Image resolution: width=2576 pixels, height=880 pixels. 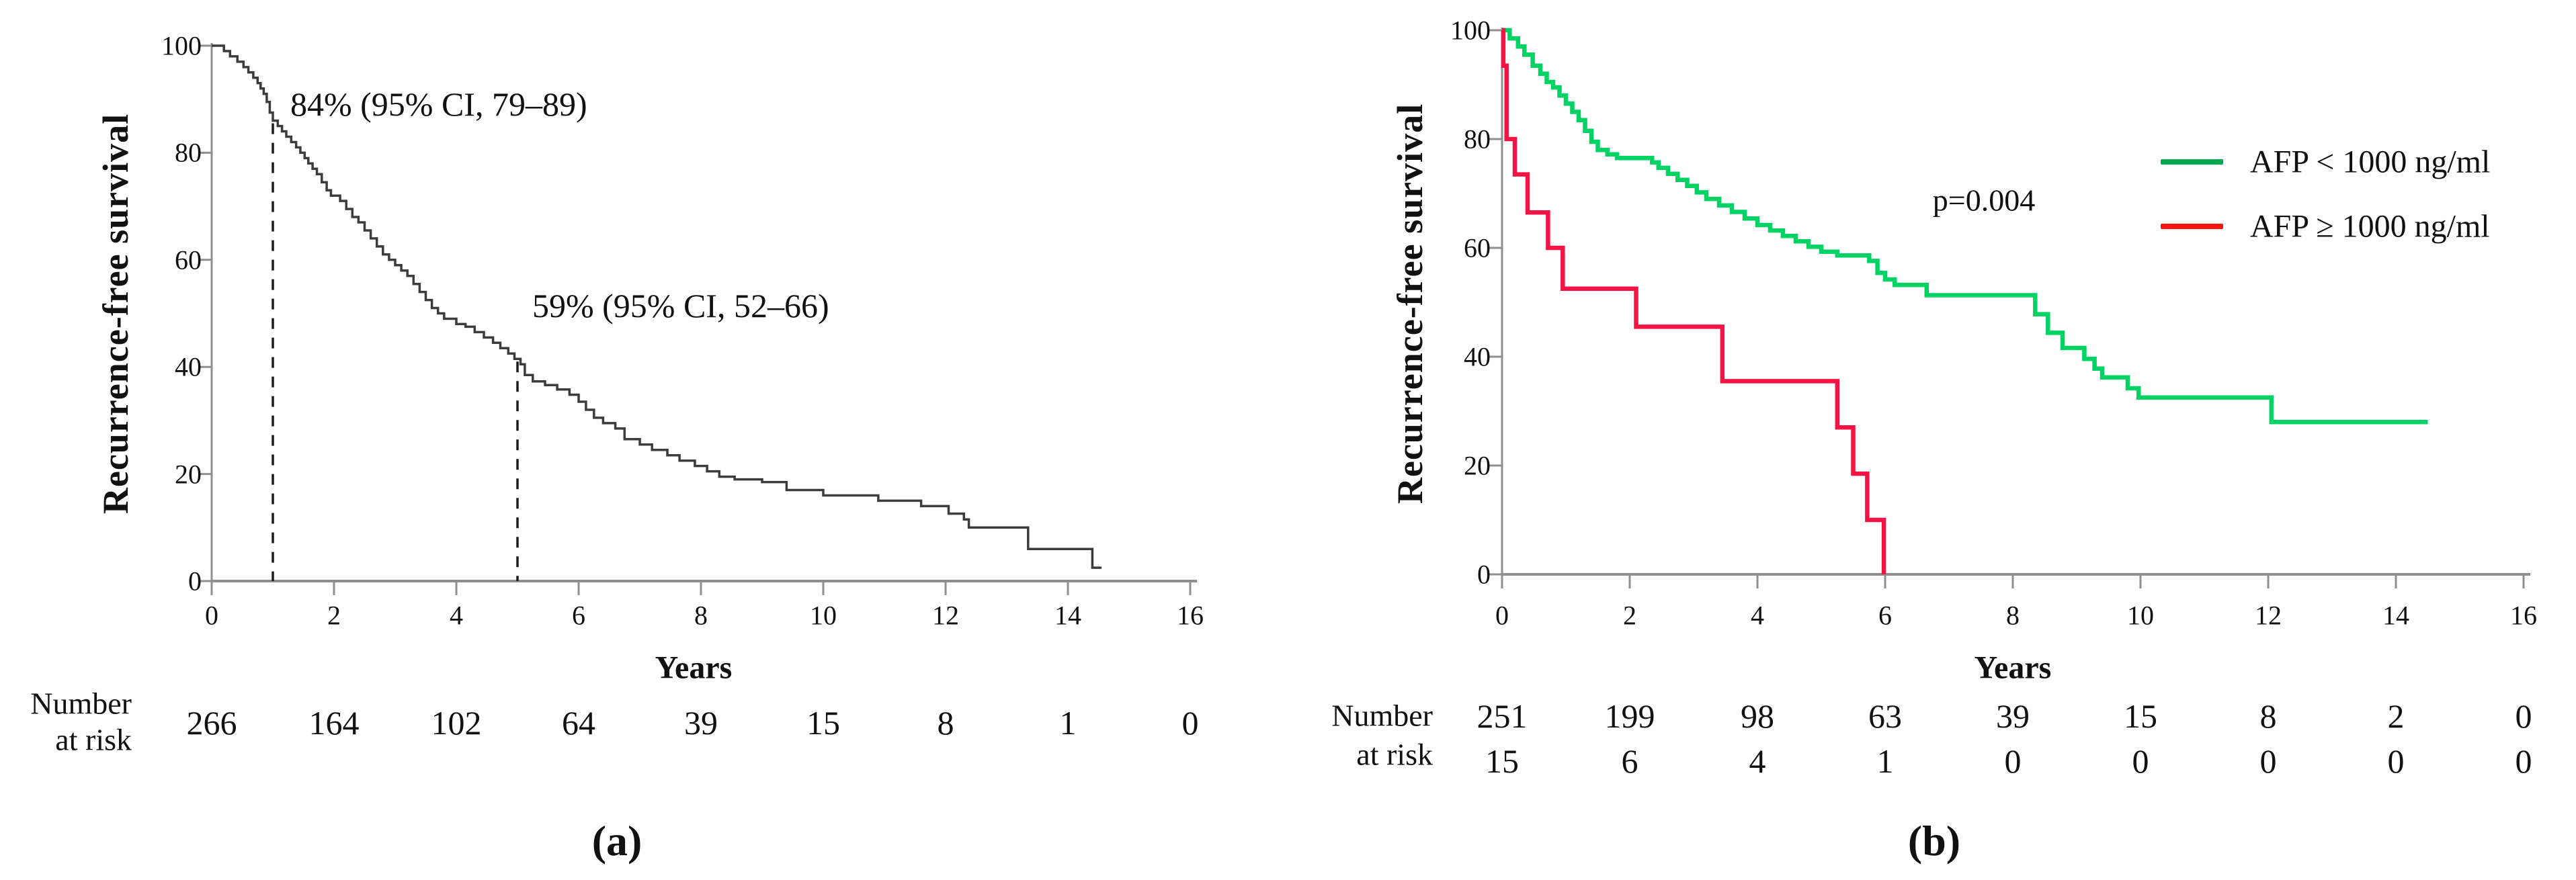 I want to click on panel-a-risk-label-line2: at risk, so click(x=93, y=739).